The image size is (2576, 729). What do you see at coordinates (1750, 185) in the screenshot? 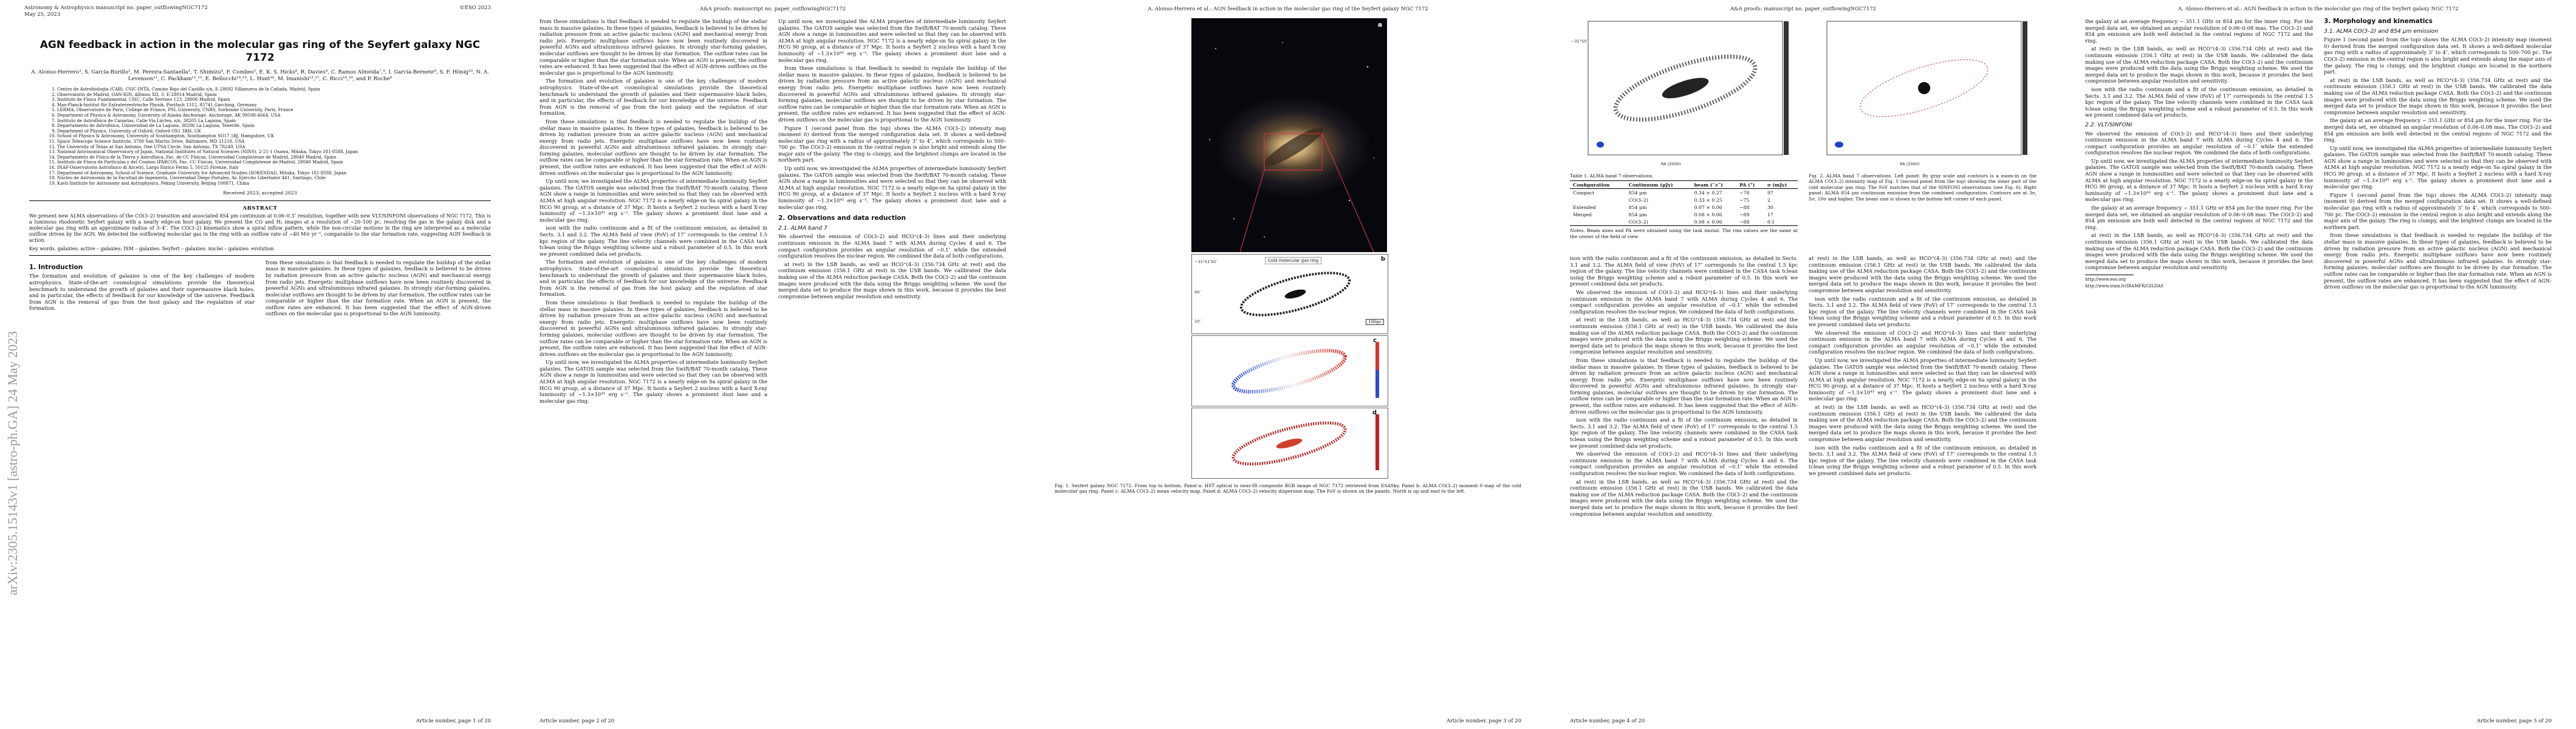
I see `th-pa: PA (°)` at bounding box center [1750, 185].